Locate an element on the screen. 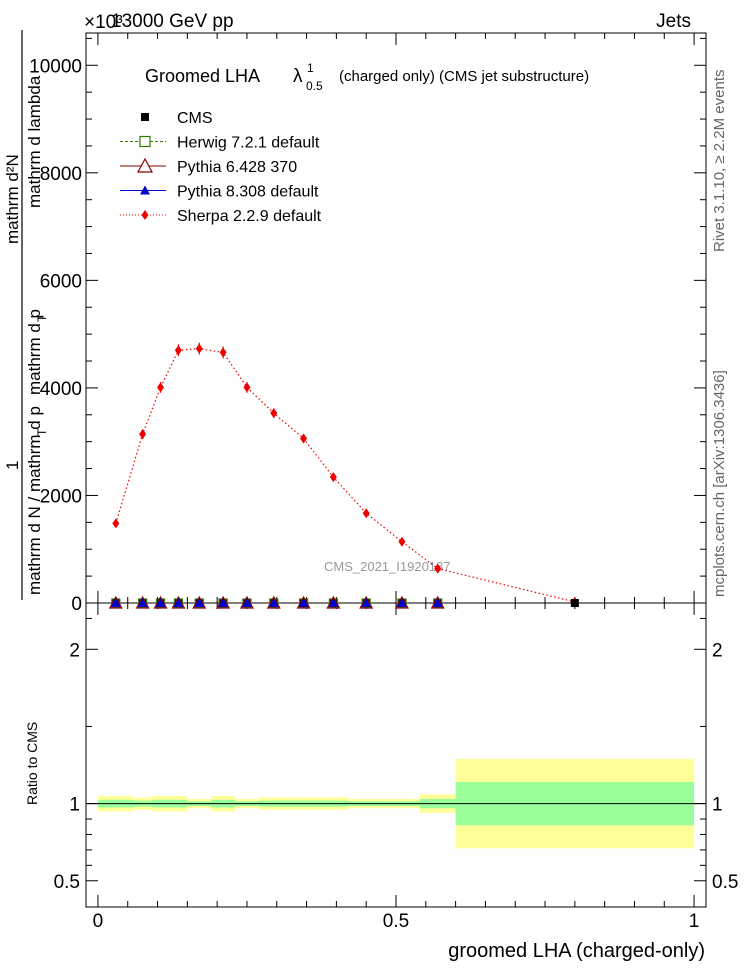 Image resolution: width=746 pixels, height=977 pixels. main-ytick-label: 8000 is located at coordinates (61, 174).